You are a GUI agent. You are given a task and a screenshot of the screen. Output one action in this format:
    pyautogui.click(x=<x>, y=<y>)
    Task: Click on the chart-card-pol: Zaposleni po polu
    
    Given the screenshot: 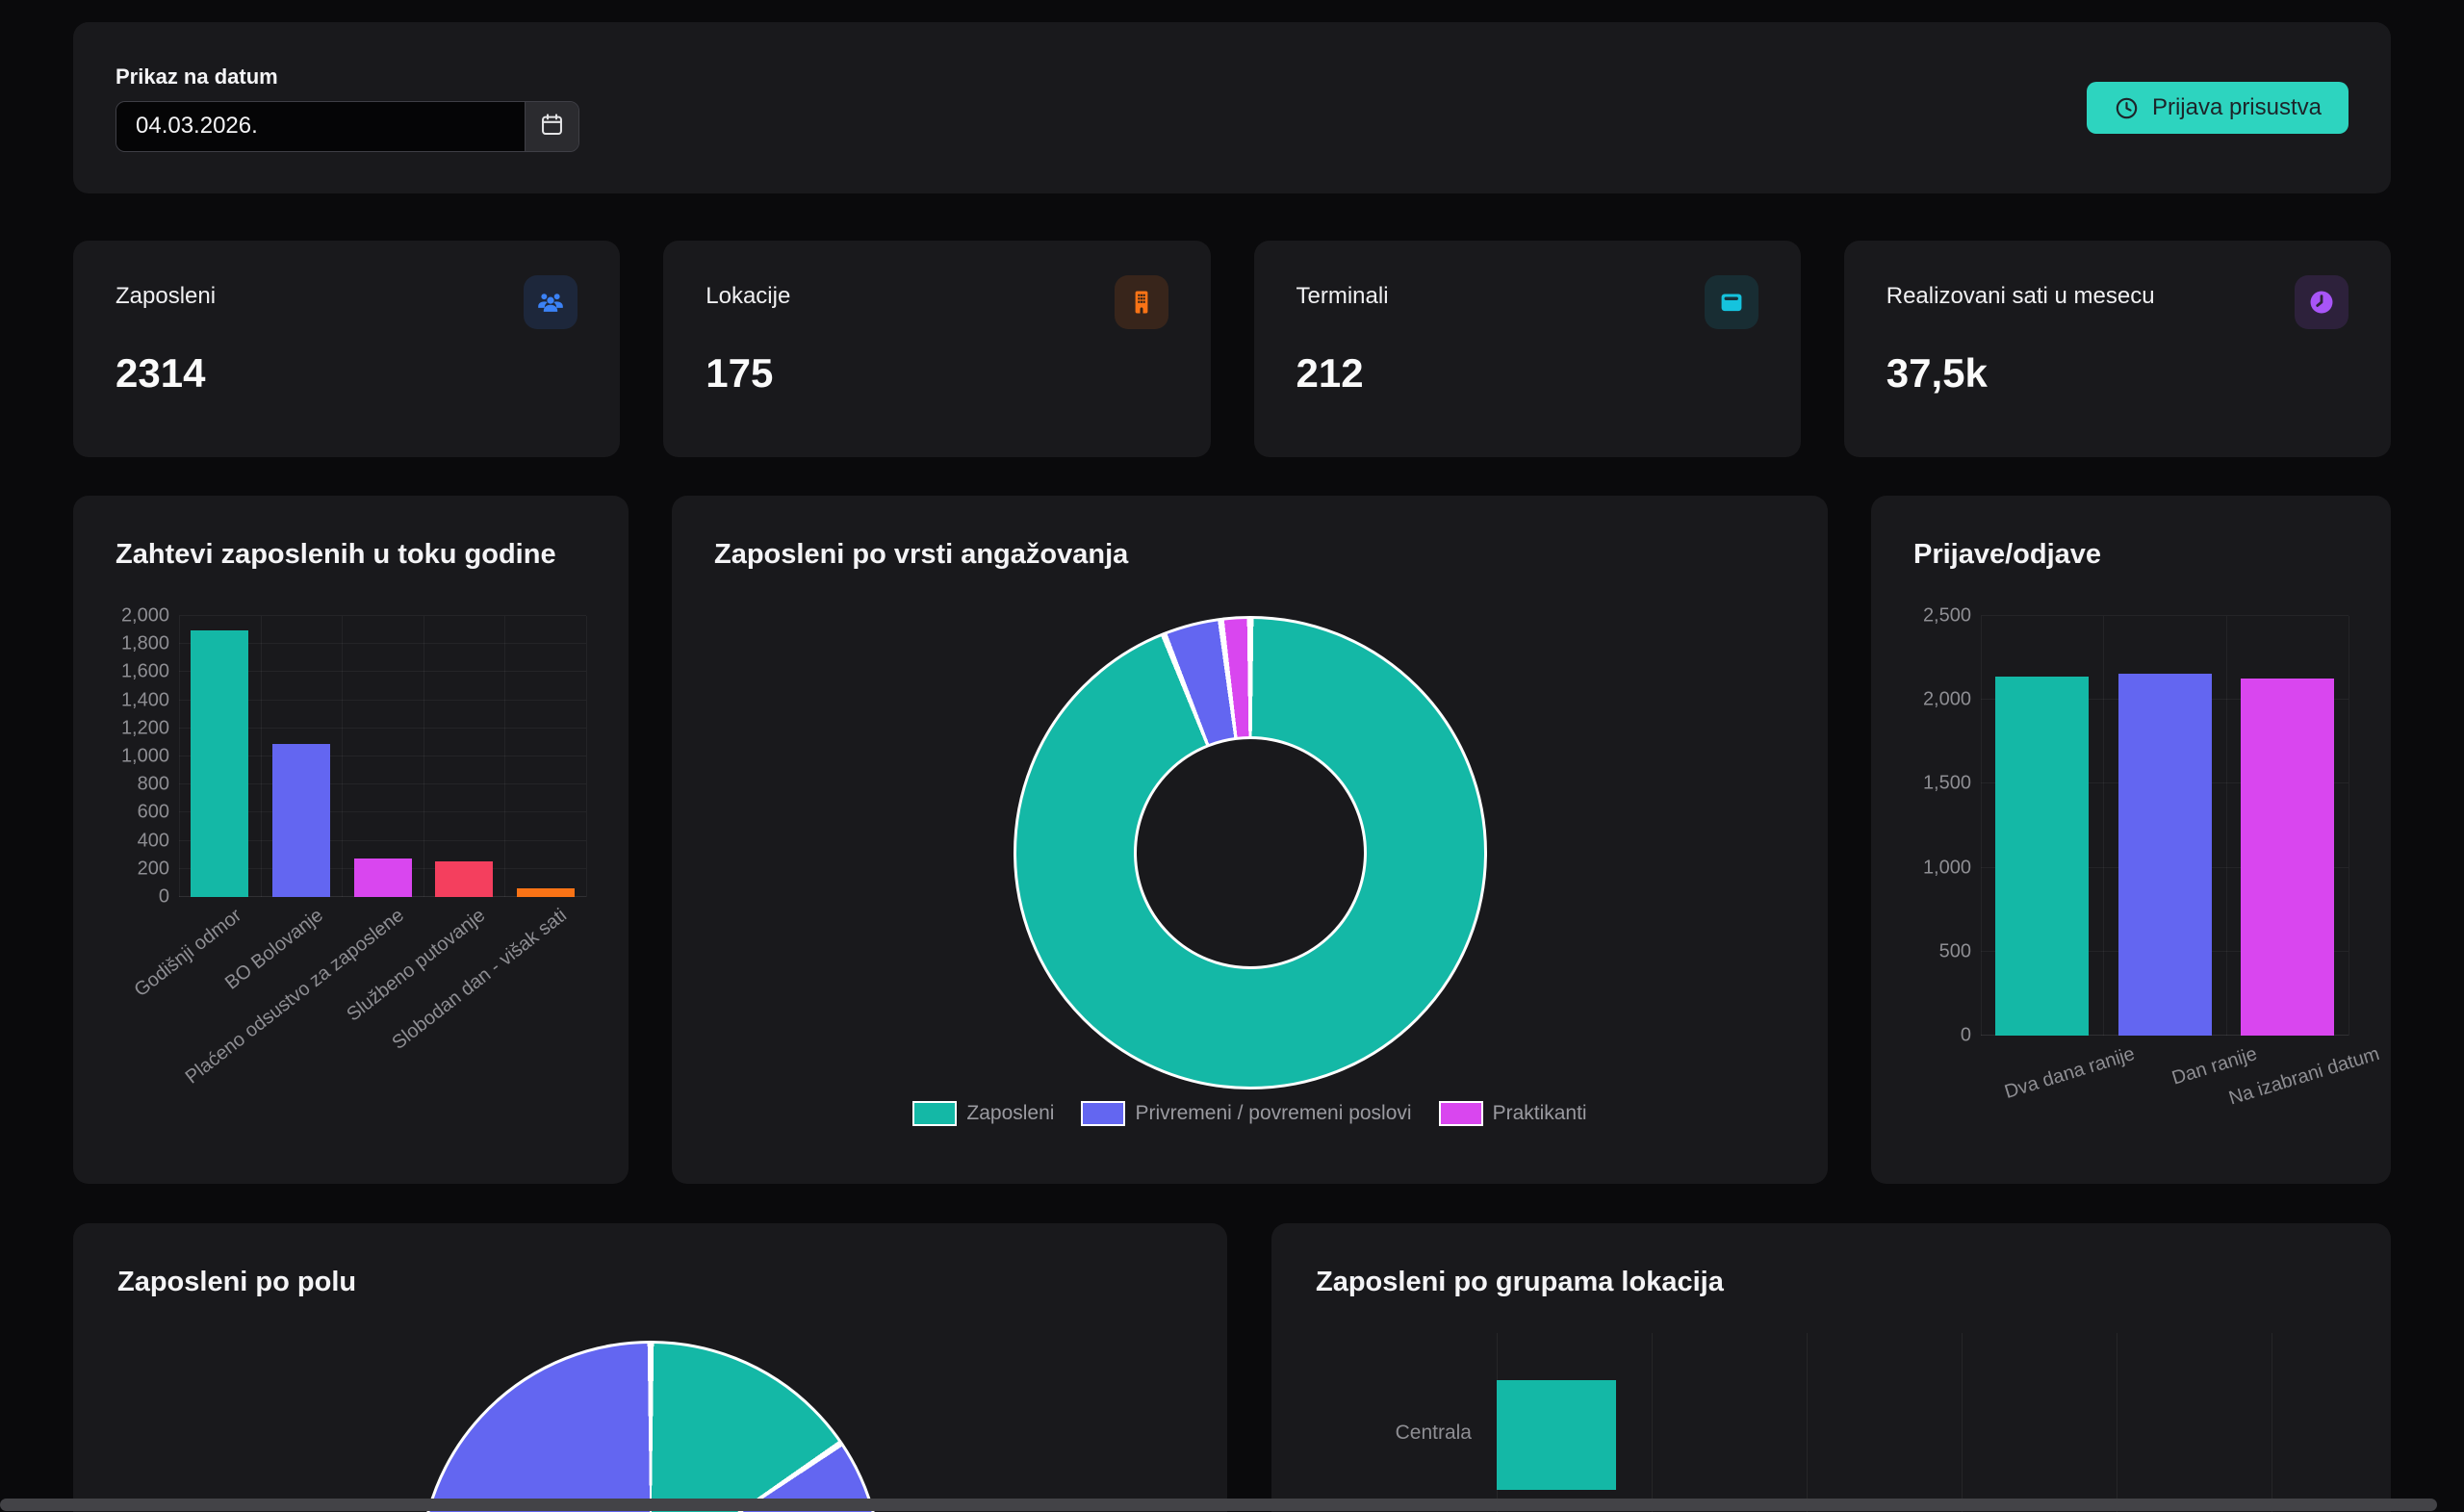 What is the action you would take?
    pyautogui.click(x=650, y=1367)
    